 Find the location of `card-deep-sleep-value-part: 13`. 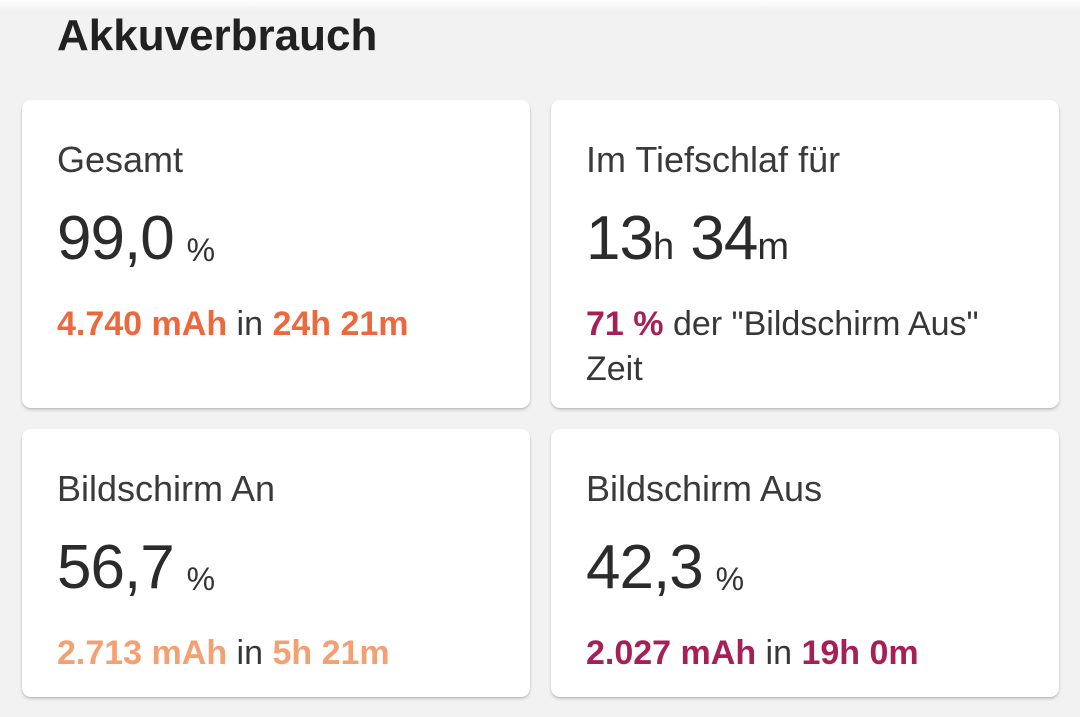

card-deep-sleep-value-part: 13 is located at coordinates (620, 238).